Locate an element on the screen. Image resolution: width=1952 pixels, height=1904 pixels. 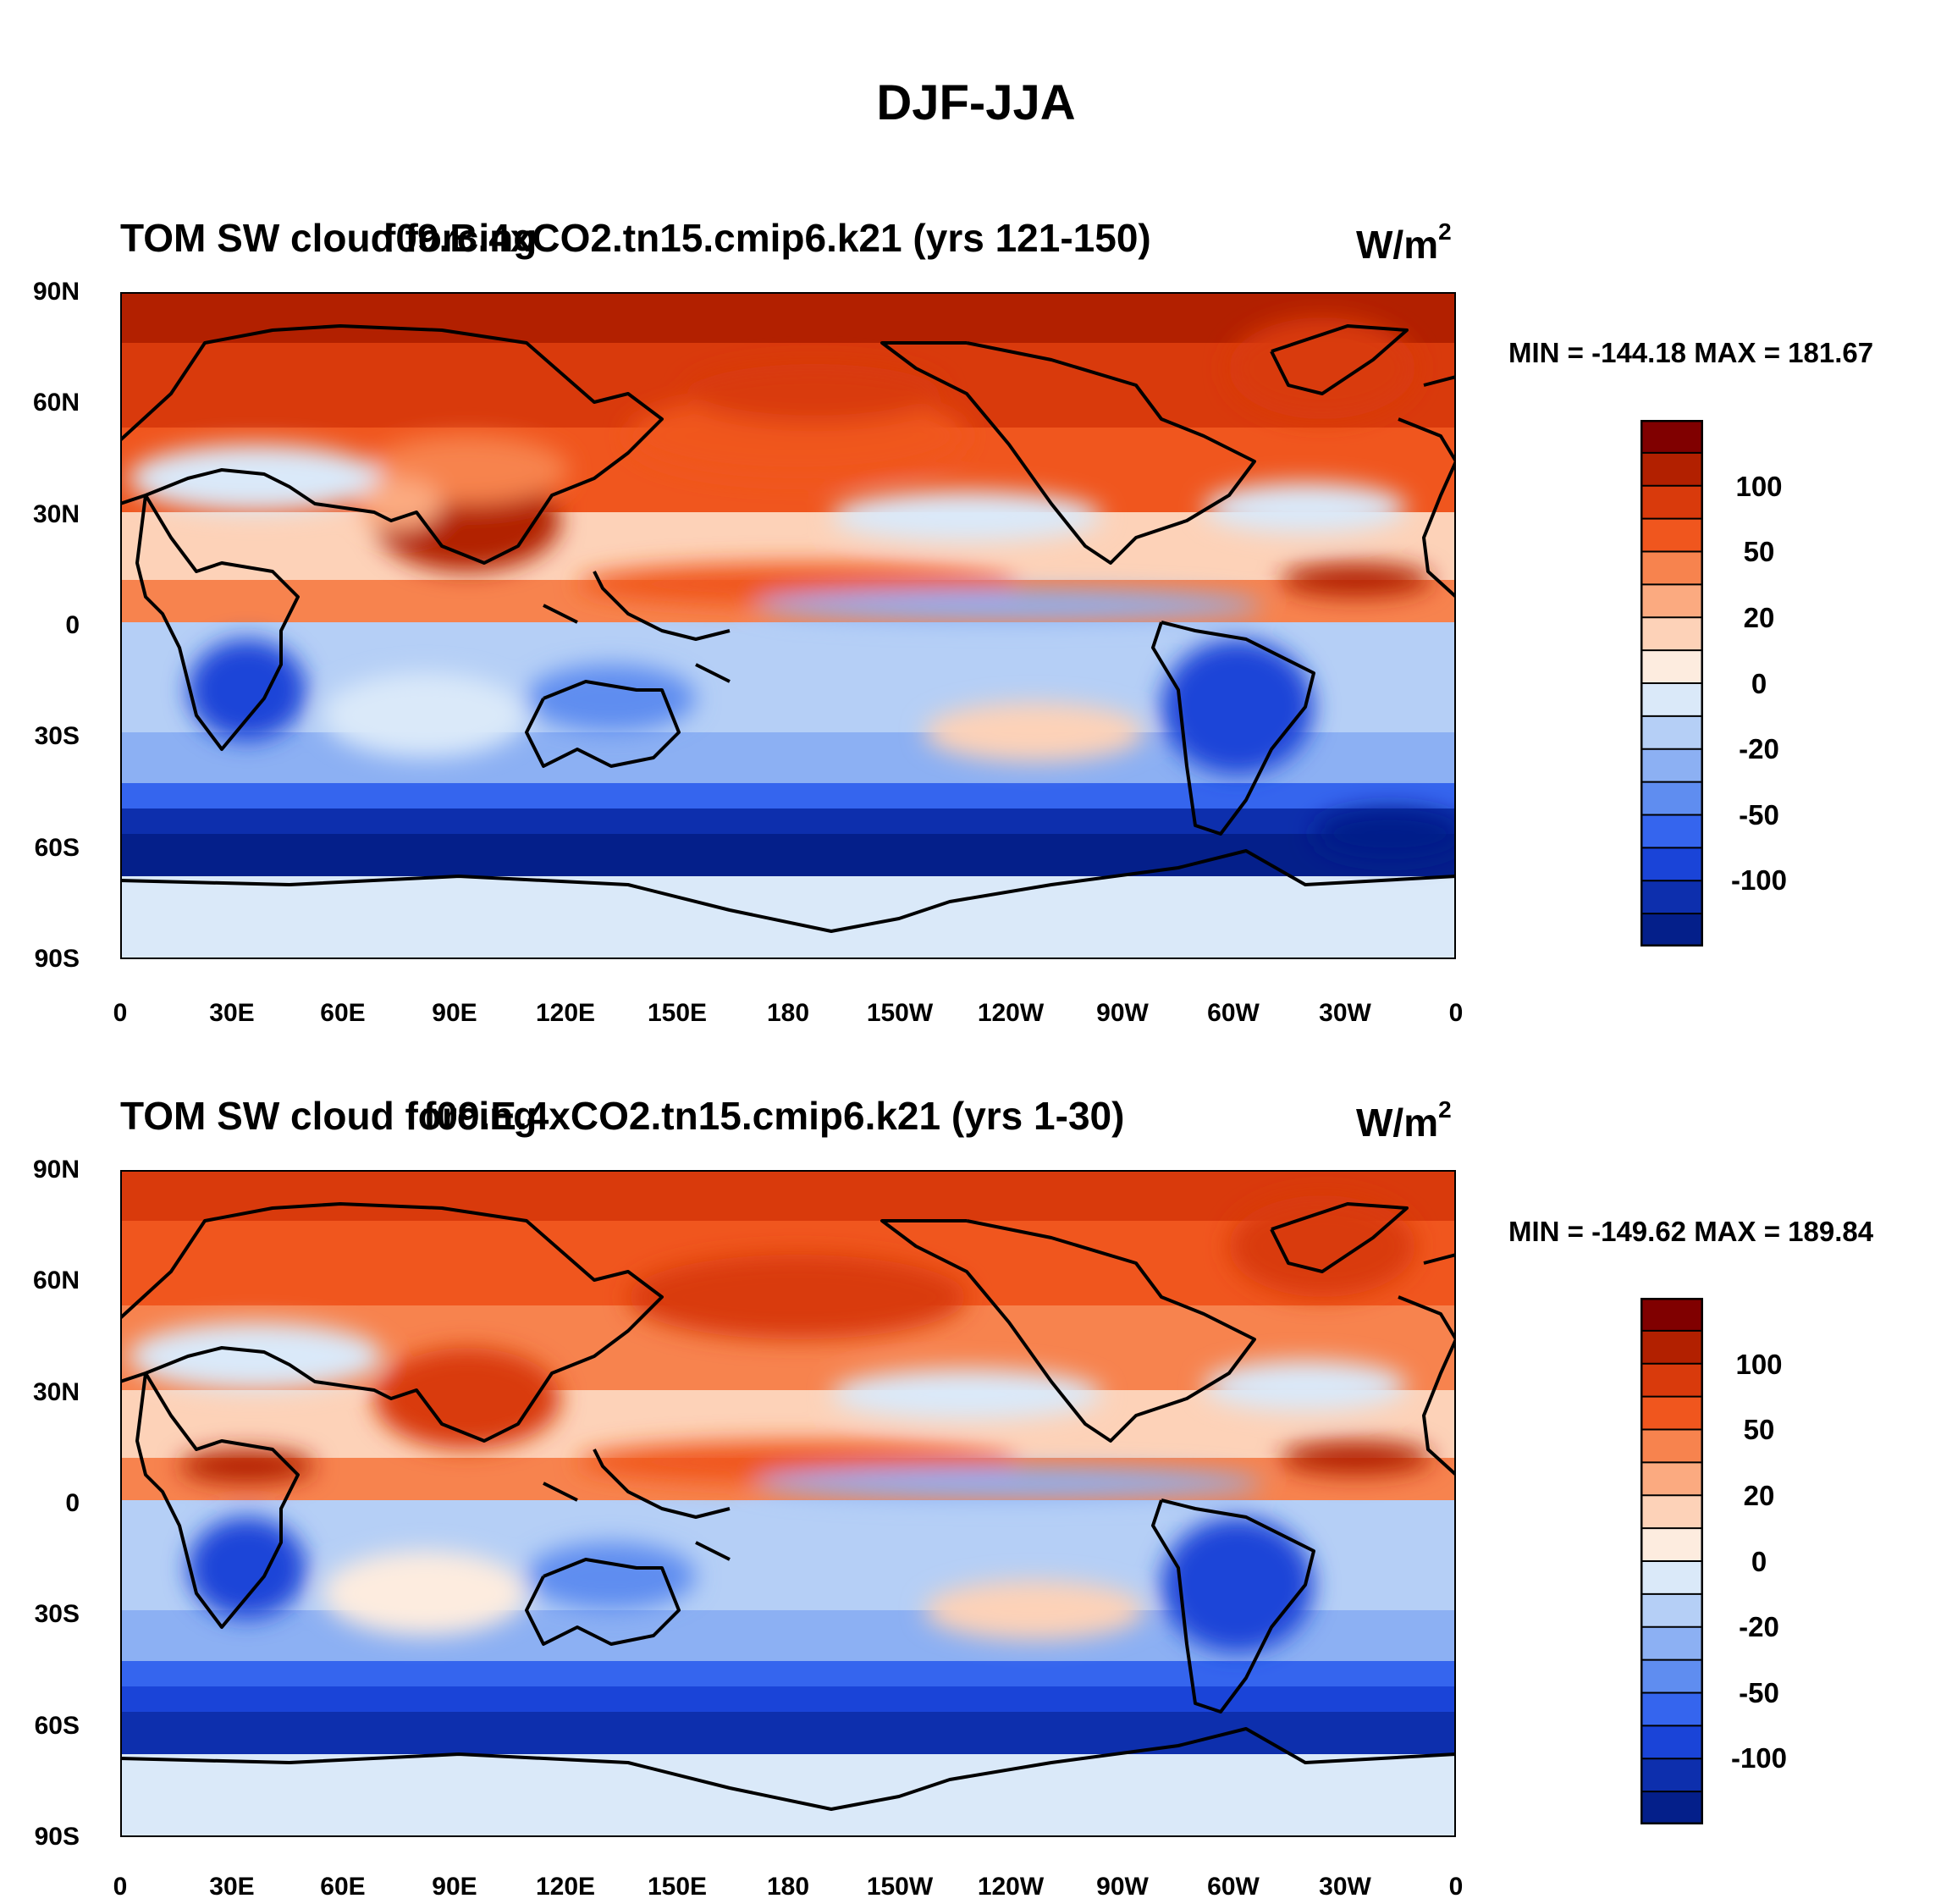
cb-top-label-100: 100 is located at coordinates (1759, 487).